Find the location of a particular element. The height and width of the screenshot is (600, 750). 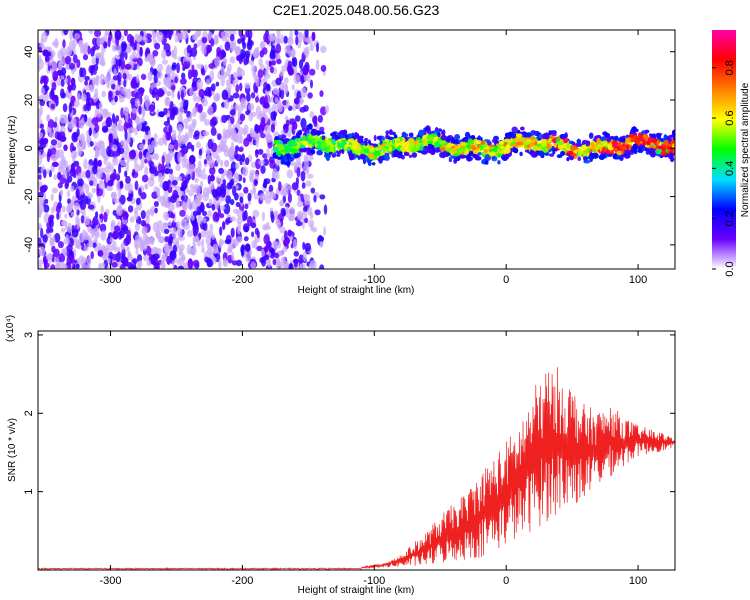

spectrogram-x-label: Height of straight line (km) is located at coordinates (356, 290).